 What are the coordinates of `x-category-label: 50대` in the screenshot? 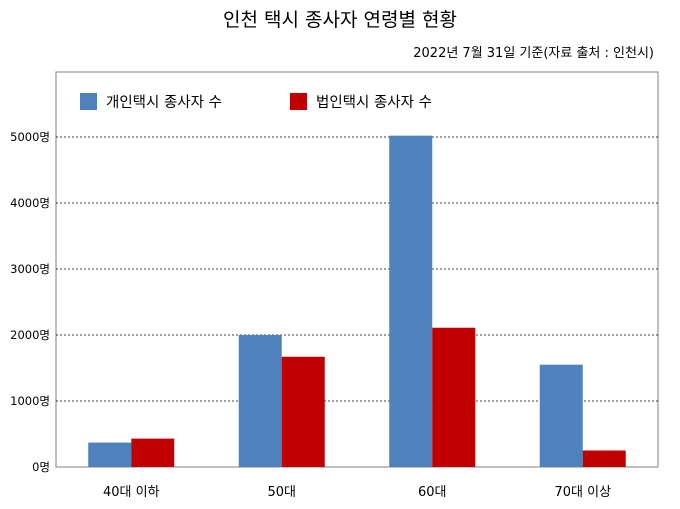 It's located at (281, 492).